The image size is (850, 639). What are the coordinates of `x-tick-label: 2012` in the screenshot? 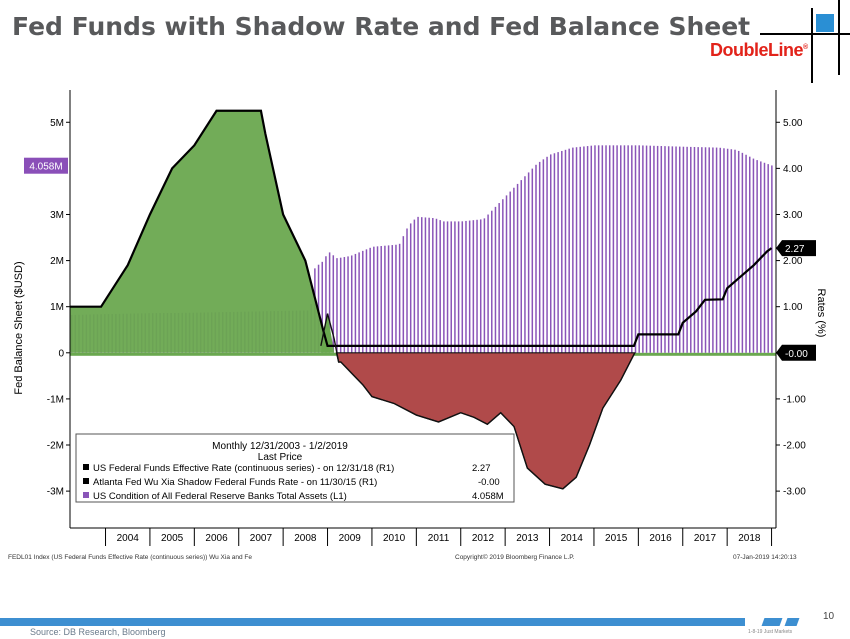 It's located at (483, 538).